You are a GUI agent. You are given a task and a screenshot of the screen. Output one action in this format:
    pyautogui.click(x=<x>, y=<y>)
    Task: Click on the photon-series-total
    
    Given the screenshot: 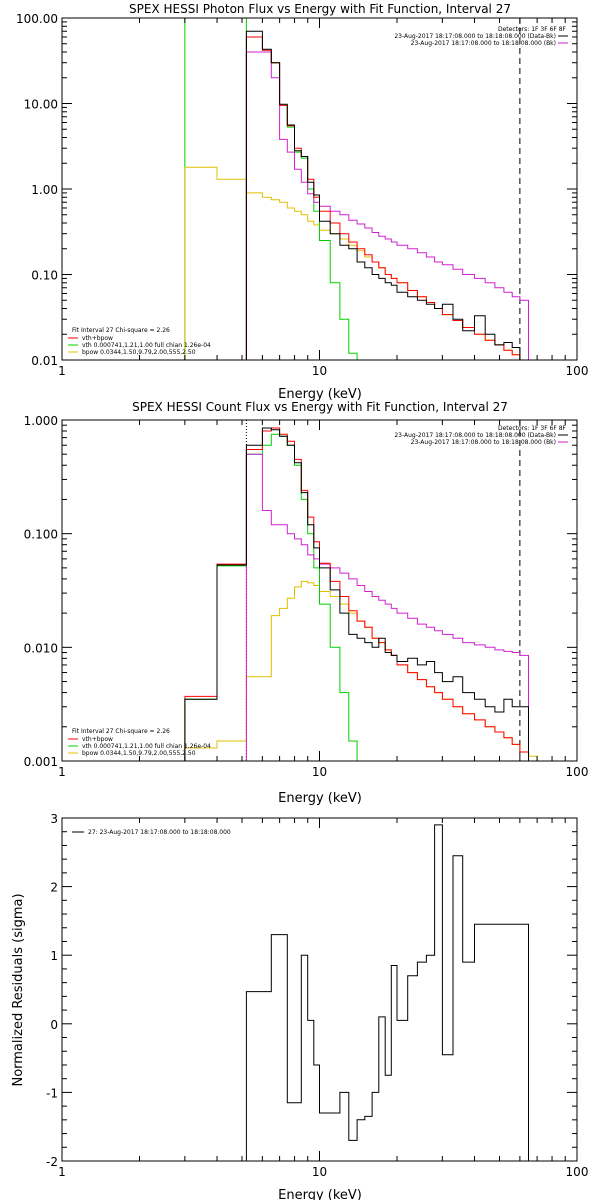 What is the action you would take?
    pyautogui.click(x=387, y=198)
    